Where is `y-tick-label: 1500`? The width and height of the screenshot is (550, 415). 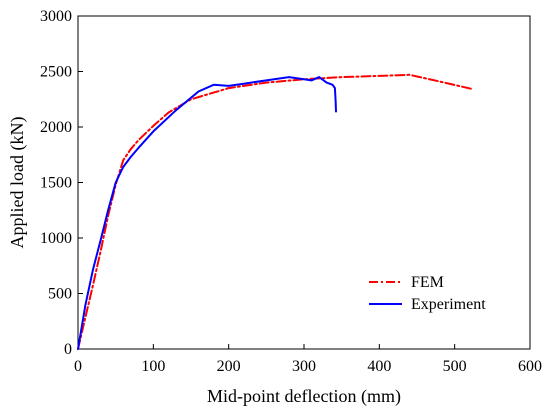 y-tick-label: 1500 is located at coordinates (56, 183).